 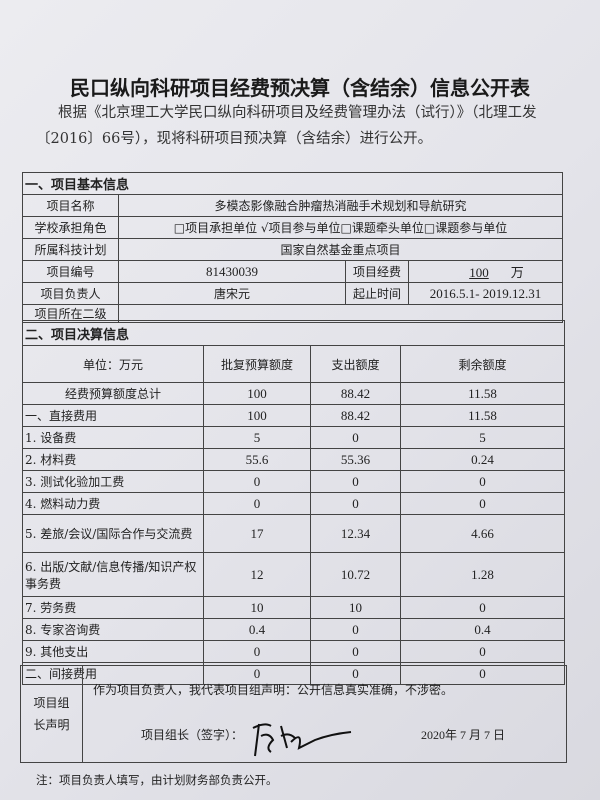 I want to click on table-row: 一、直接费用 100 88.42 11.58, so click(x=293, y=415).